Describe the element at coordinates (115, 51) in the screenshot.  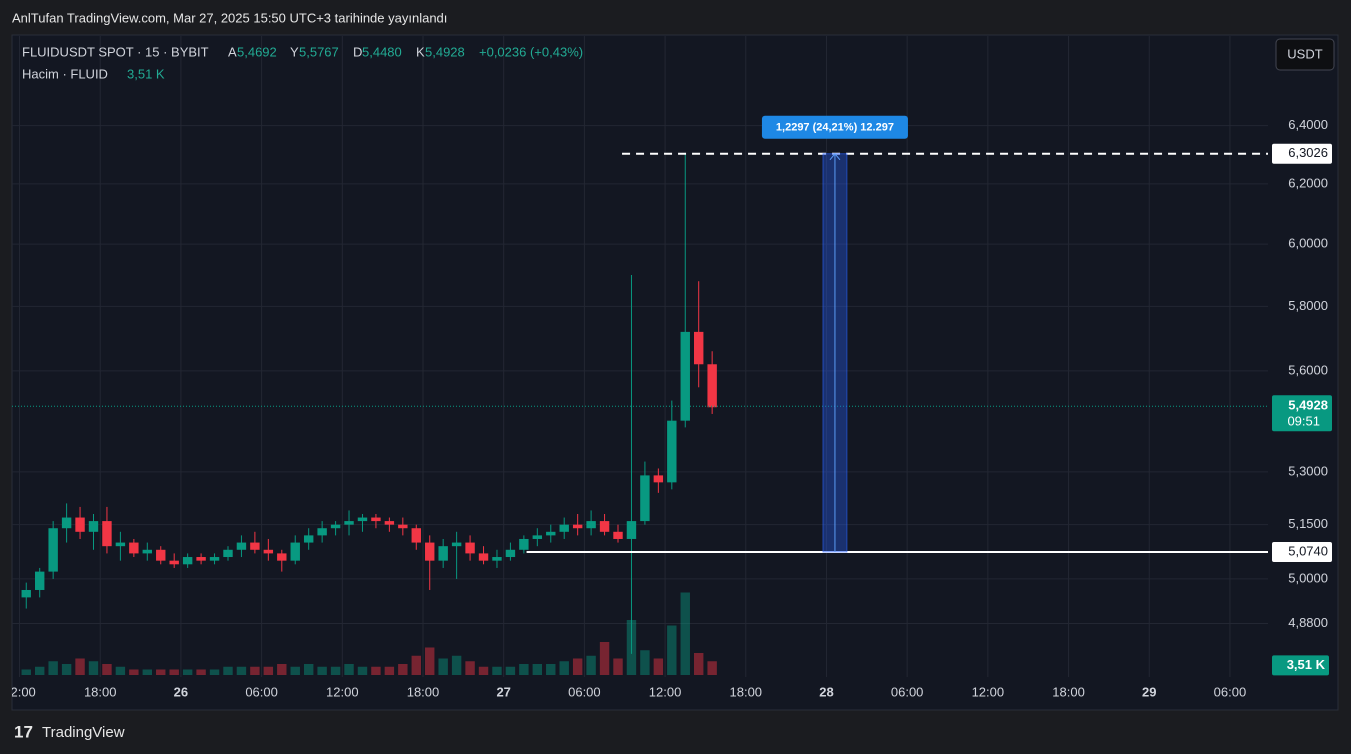
I see `symbol: FLUIDUSDT SPOT · 15 · BYBIT` at that location.